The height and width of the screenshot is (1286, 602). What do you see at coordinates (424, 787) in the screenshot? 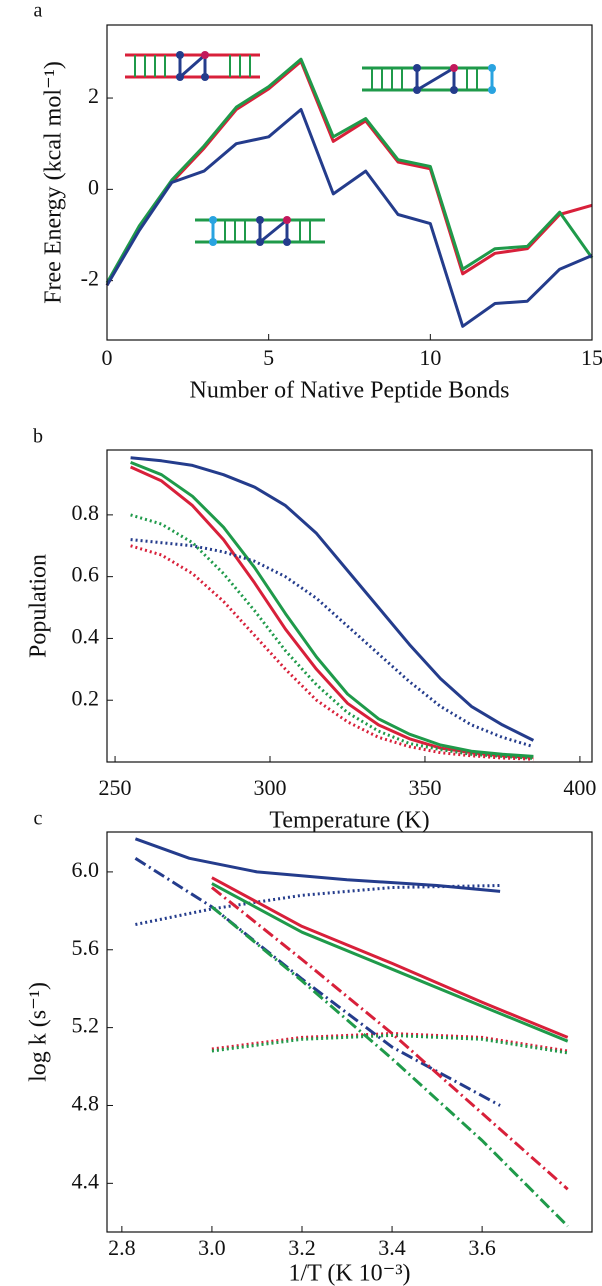
I see `x-tick-label: 350` at bounding box center [424, 787].